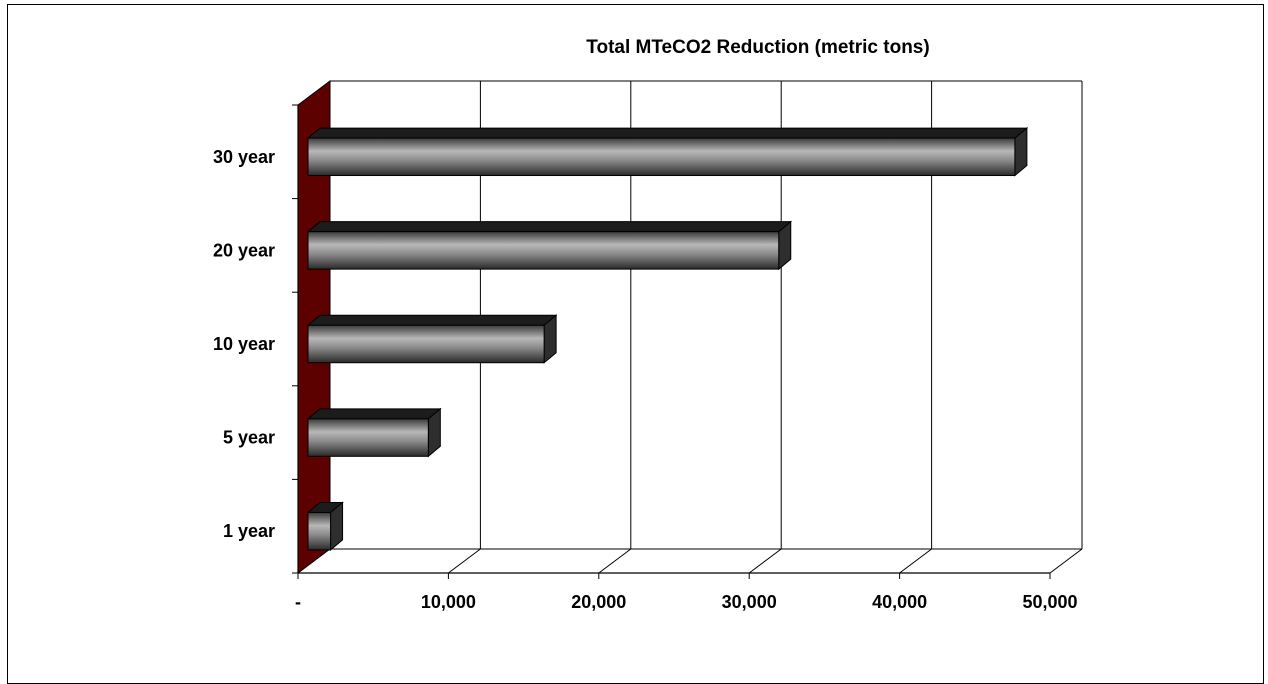 This screenshot has width=1268, height=684. I want to click on y-tick-label: 1 year, so click(249, 531).